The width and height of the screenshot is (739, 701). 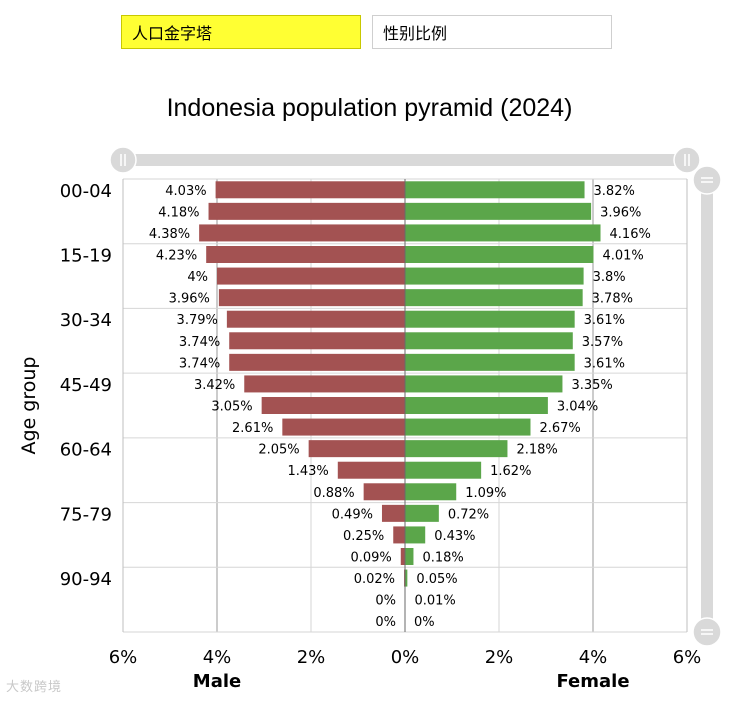 I want to click on male-data-label: 0.25%, so click(x=363, y=536).